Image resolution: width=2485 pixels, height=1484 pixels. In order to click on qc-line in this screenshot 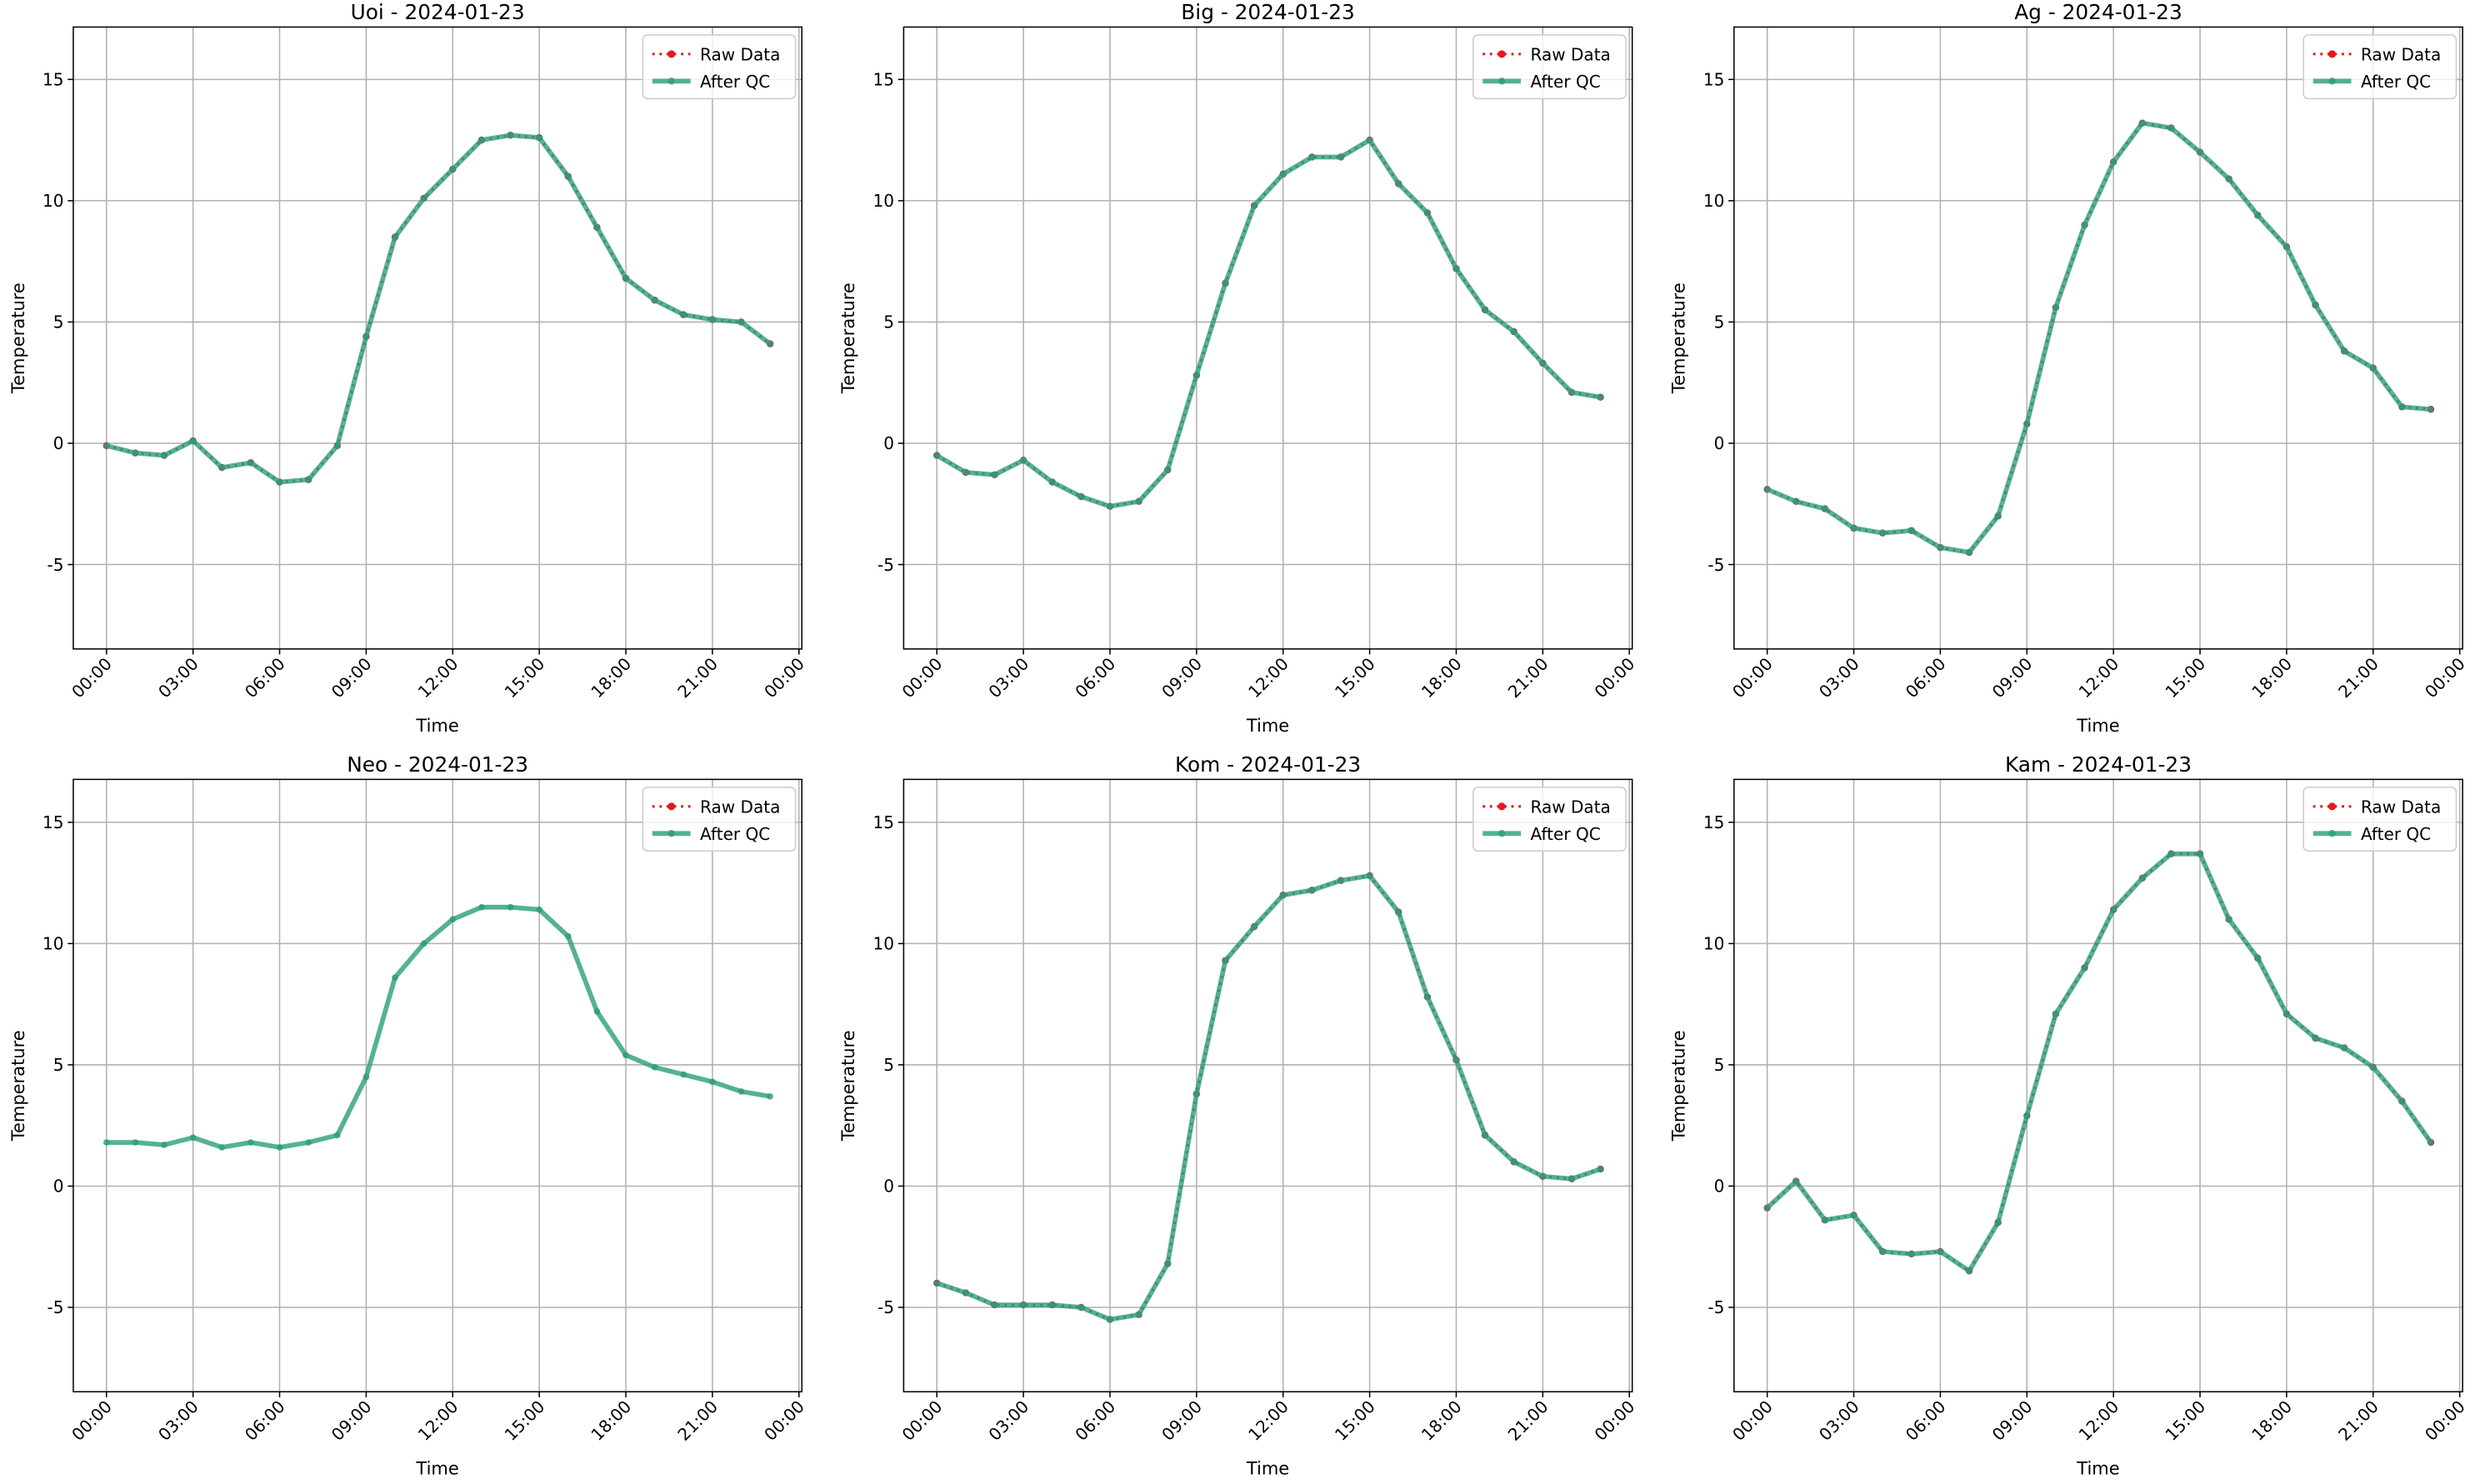, I will do `click(1268, 323)`.